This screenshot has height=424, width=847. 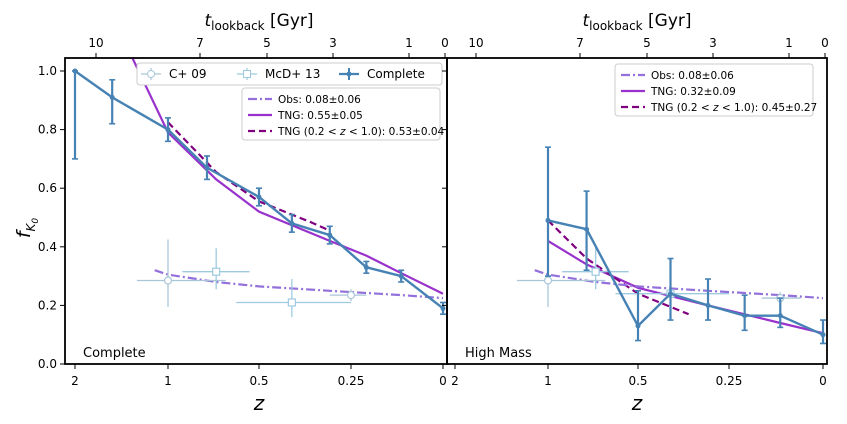 I want to click on top-axis-label-left: tlookback [Gyr], so click(x=258, y=22).